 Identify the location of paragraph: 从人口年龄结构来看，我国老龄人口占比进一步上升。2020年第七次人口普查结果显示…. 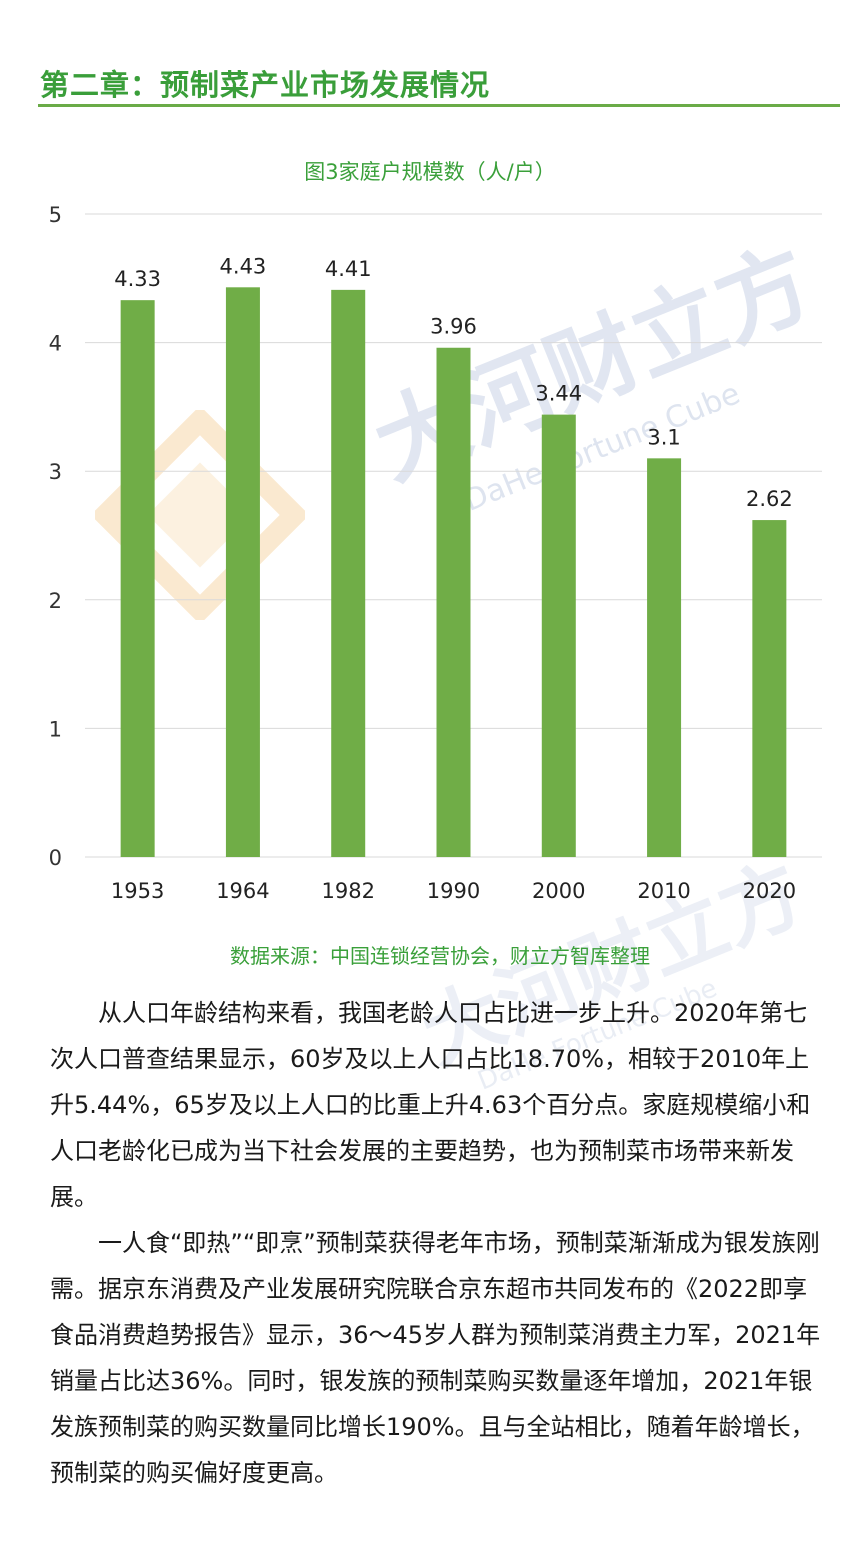
(430, 1105).